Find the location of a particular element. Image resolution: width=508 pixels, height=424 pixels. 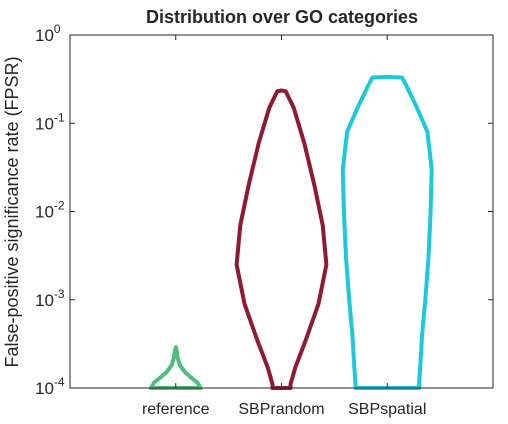

x-tick-labels-layer: reference SBPrandom SBPspatial is located at coordinates (284, 409).